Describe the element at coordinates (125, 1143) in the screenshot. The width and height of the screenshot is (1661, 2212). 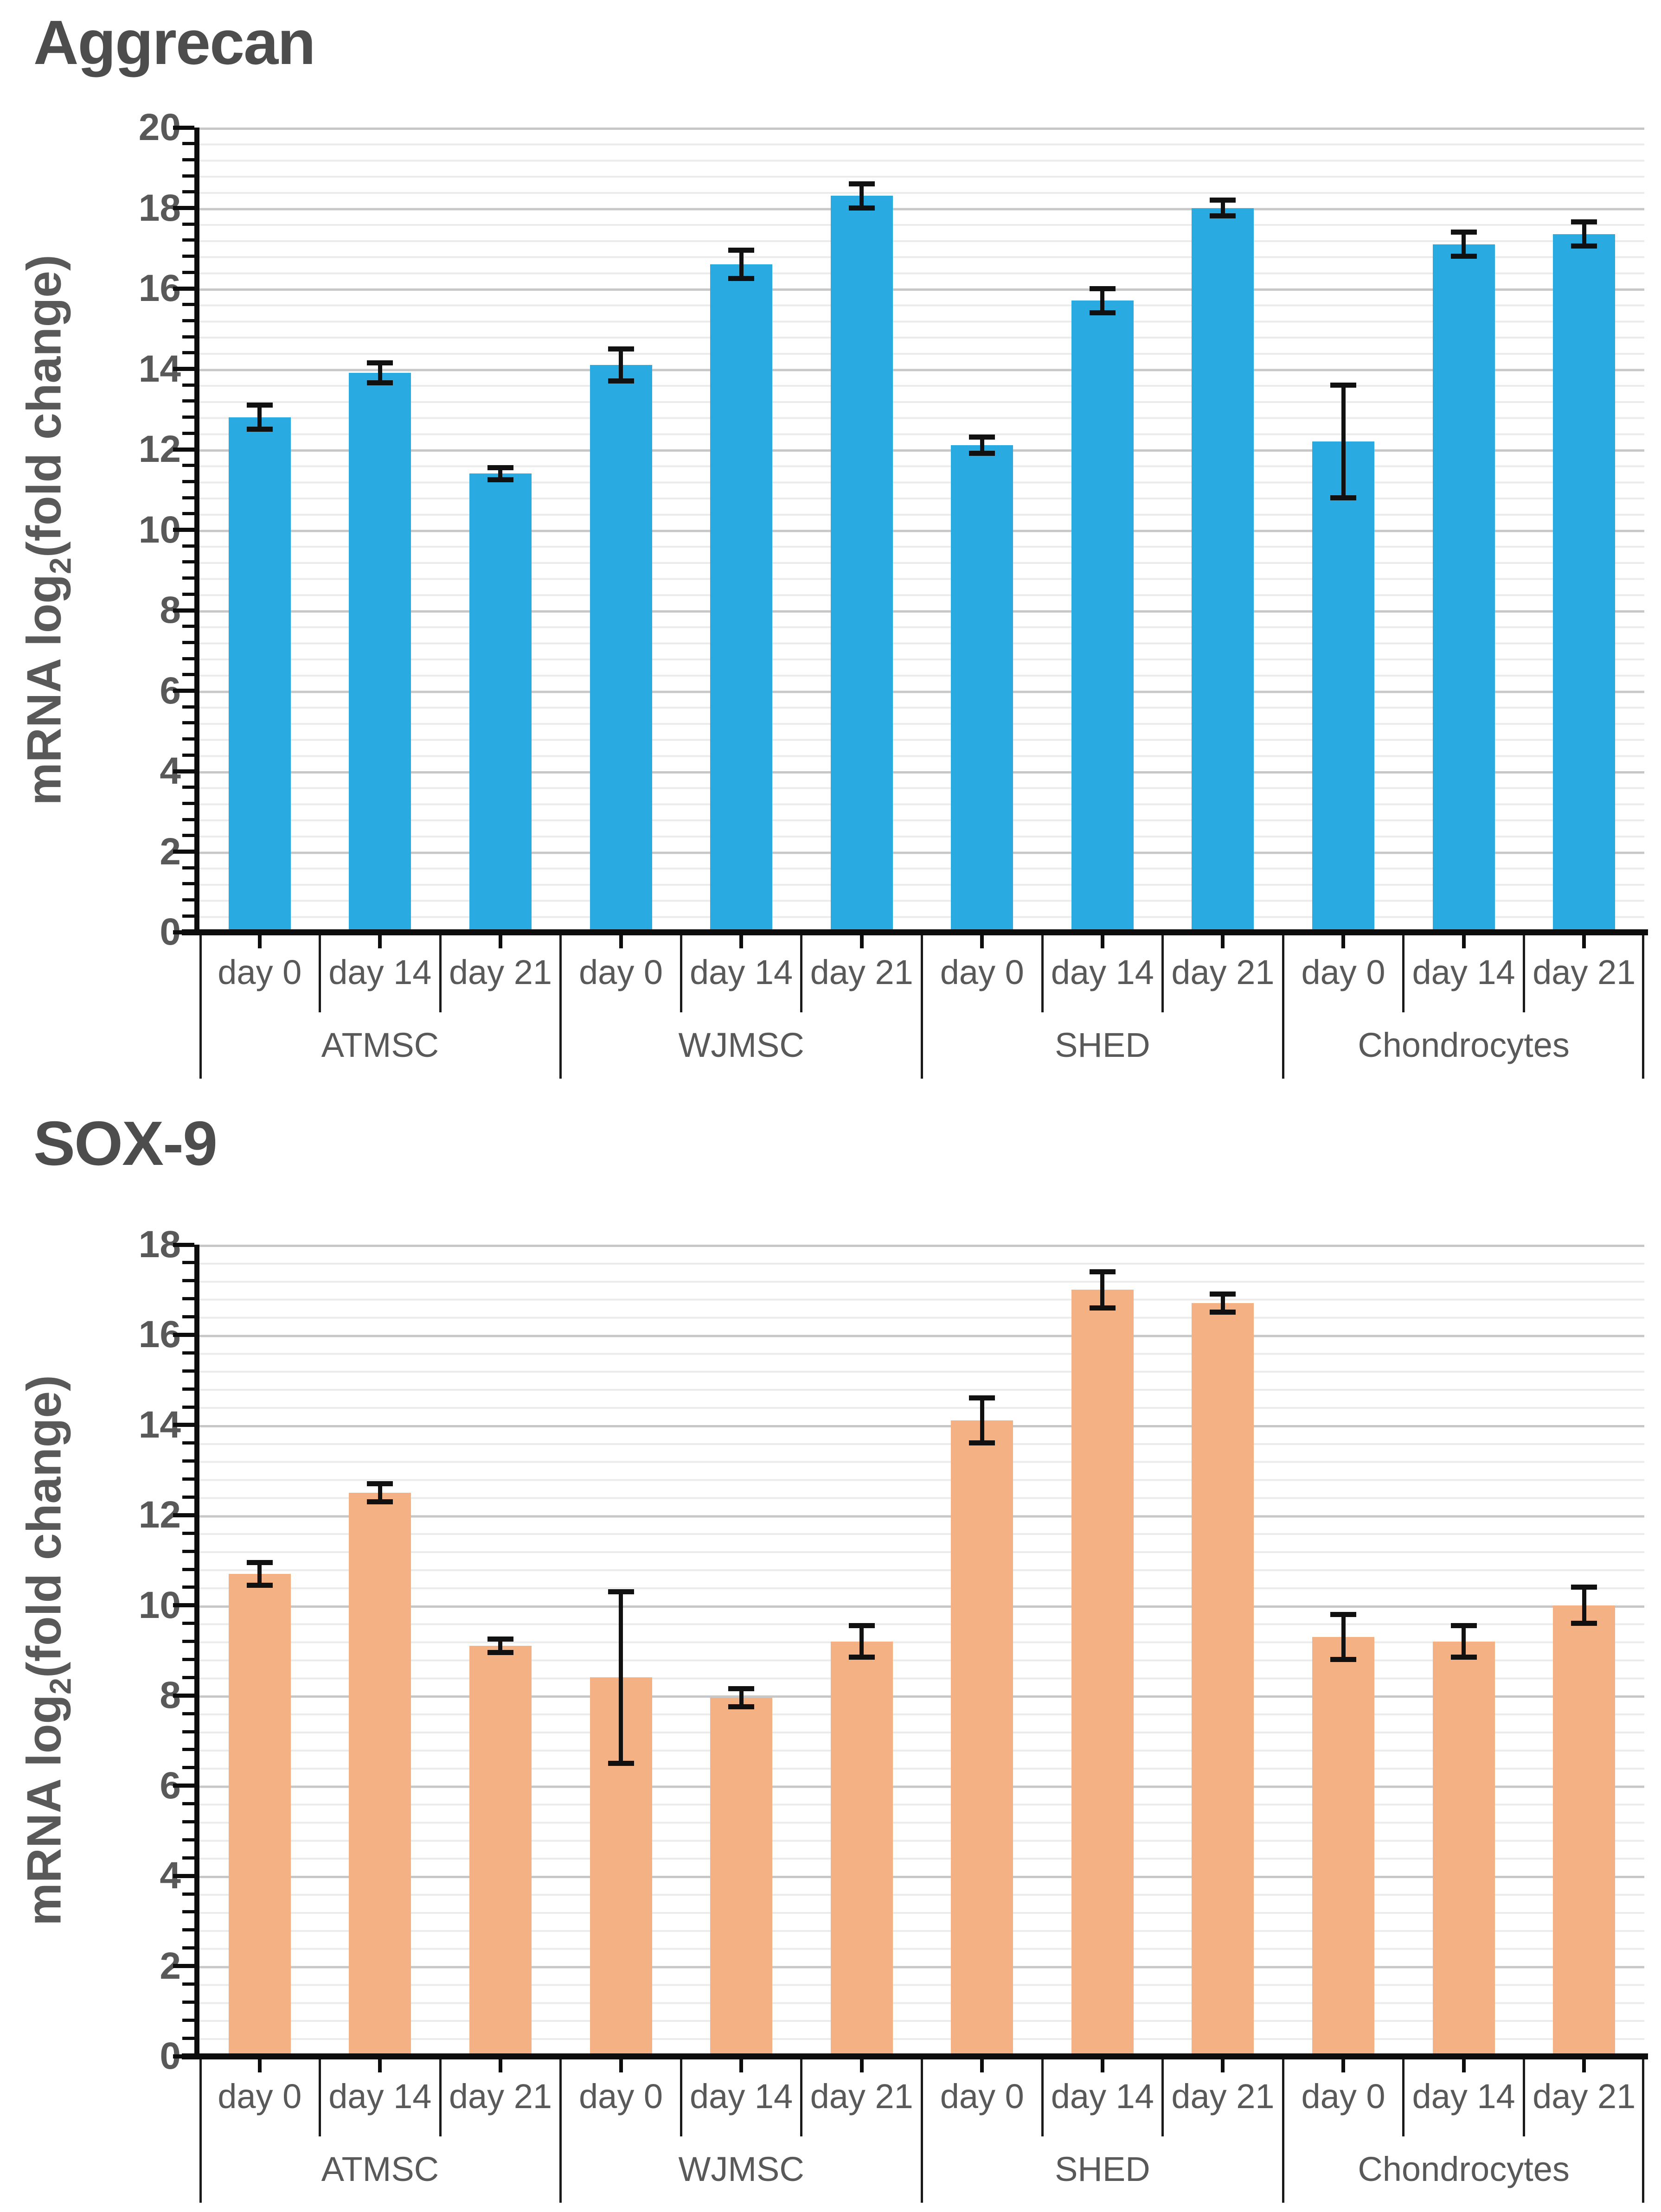
I see `chart-title: SOX-9` at that location.